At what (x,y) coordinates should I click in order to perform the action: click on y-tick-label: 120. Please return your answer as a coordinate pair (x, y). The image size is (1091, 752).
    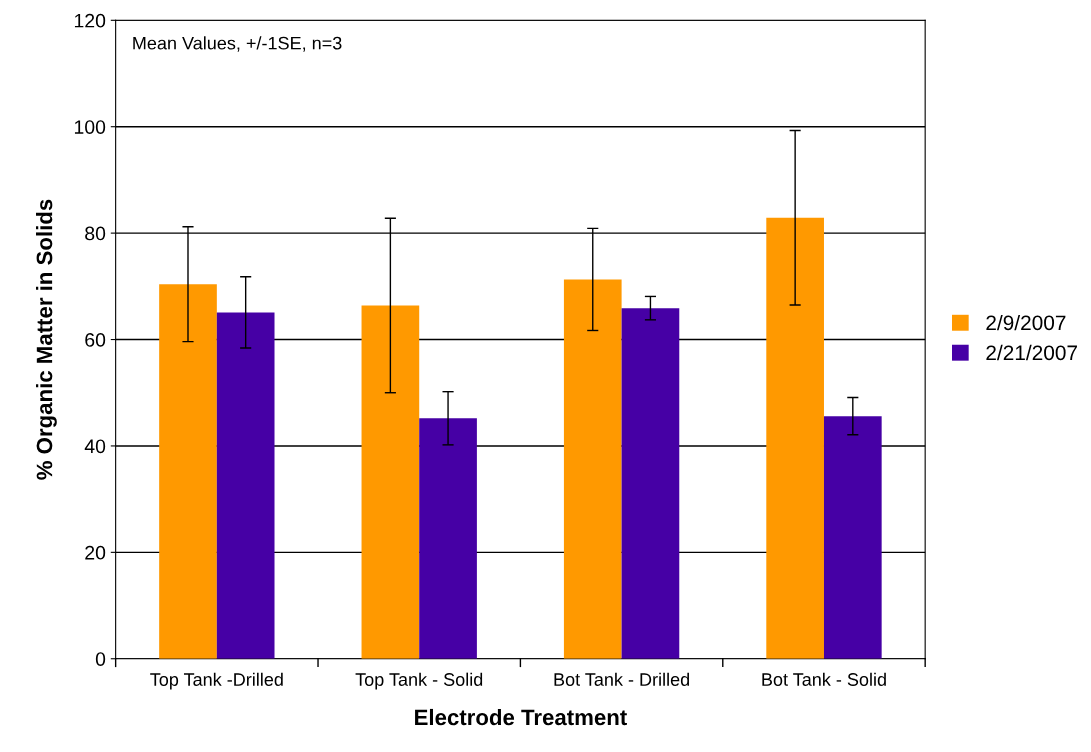
    Looking at the image, I should click on (90, 20).